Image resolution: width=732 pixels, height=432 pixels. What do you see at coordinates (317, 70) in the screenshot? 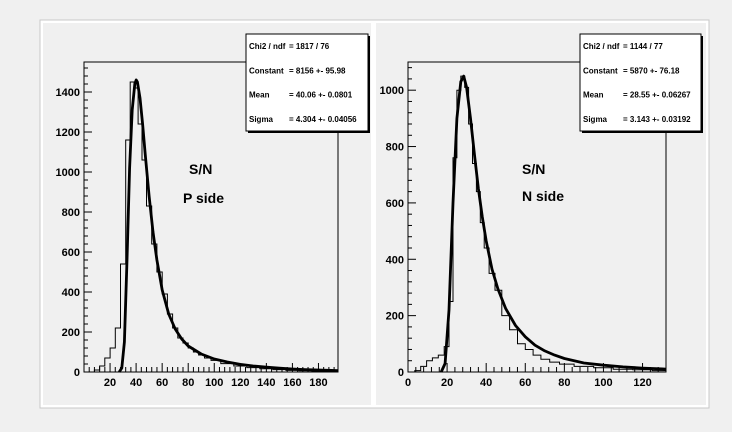
I see `stat-value: = 8156 +- 95.98` at bounding box center [317, 70].